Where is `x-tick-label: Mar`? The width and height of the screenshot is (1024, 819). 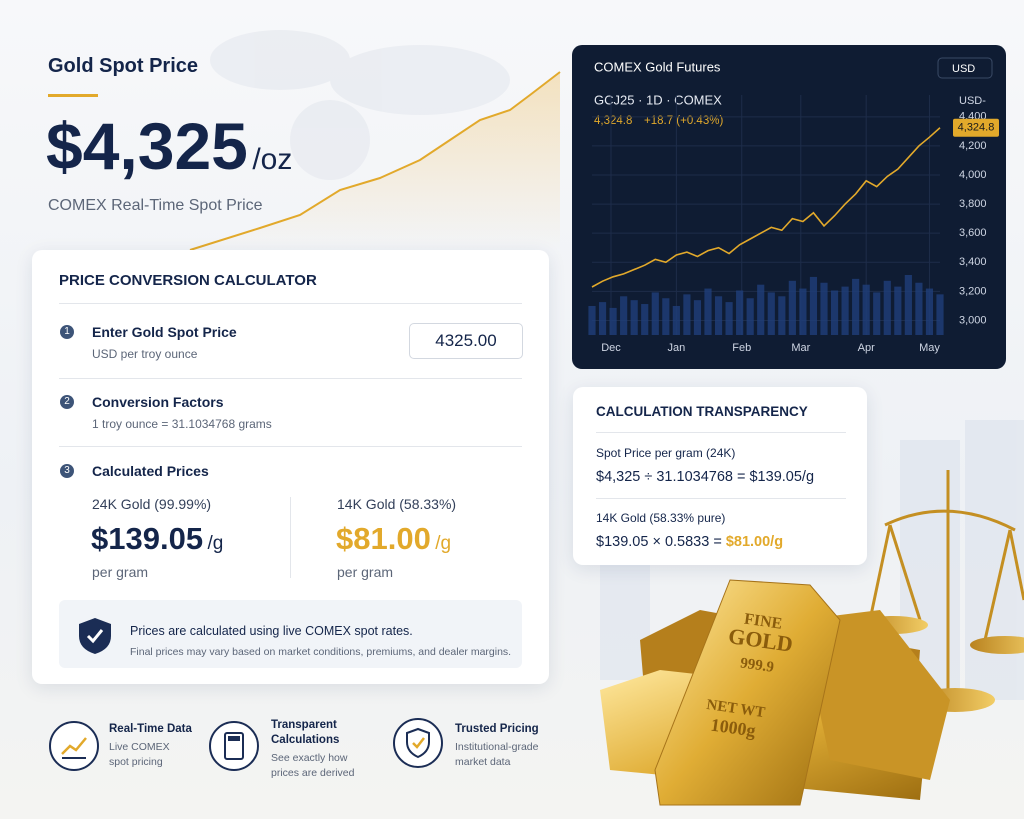 x-tick-label: Mar is located at coordinates (800, 348).